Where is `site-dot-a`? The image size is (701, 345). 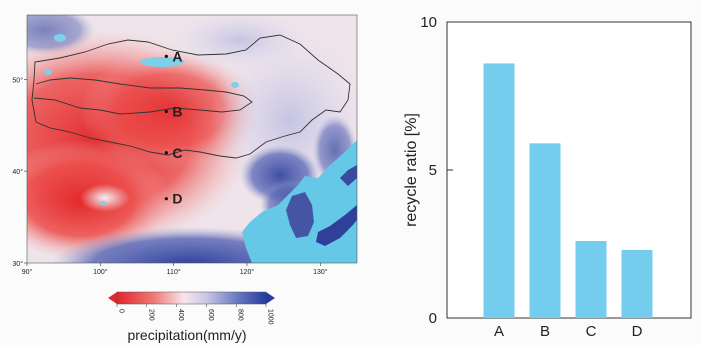 site-dot-a is located at coordinates (166, 56).